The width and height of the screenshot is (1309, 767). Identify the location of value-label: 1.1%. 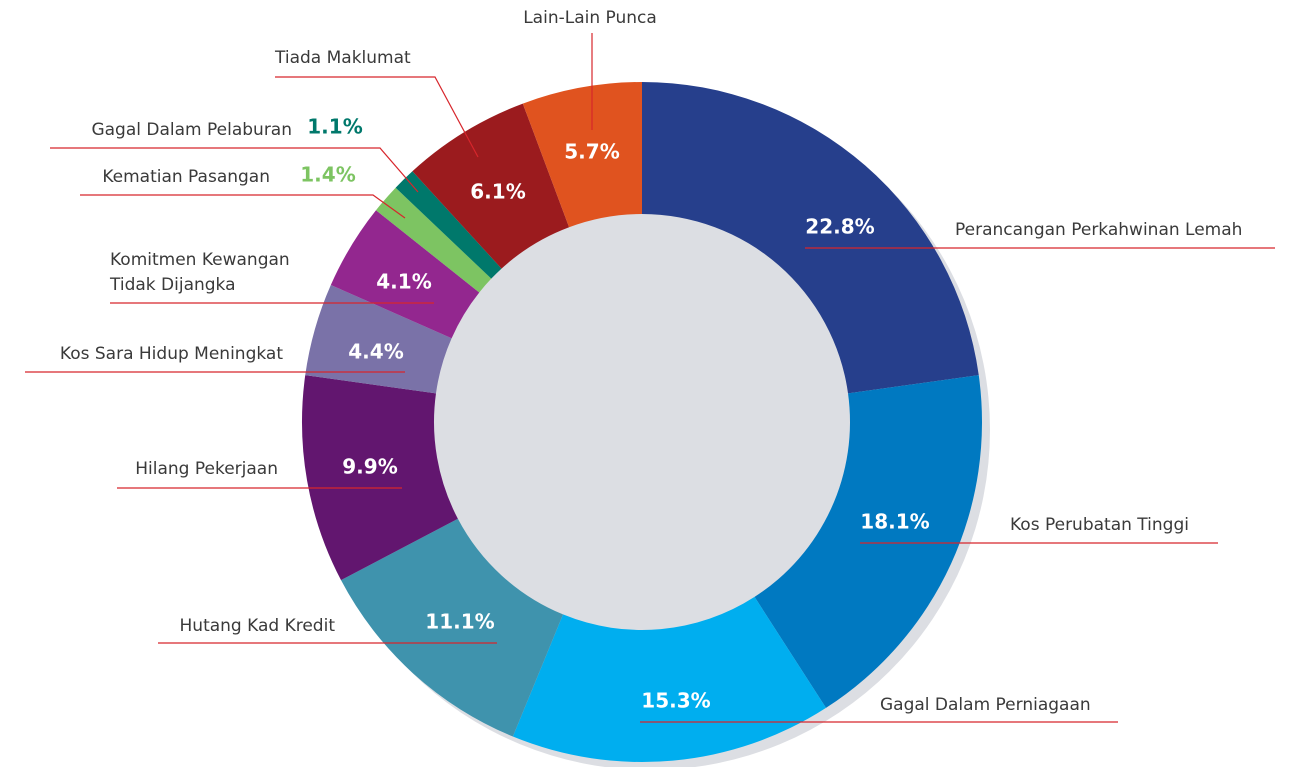
(334, 127).